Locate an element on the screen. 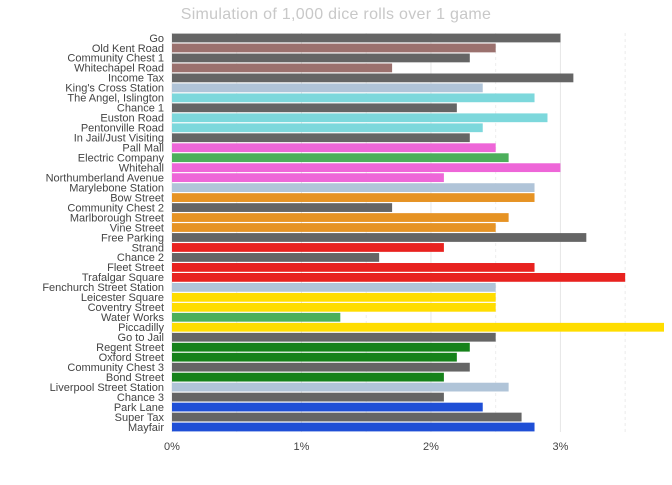 The height and width of the screenshot is (485, 672). category-label: Whitechapel Road is located at coordinates (119, 69).